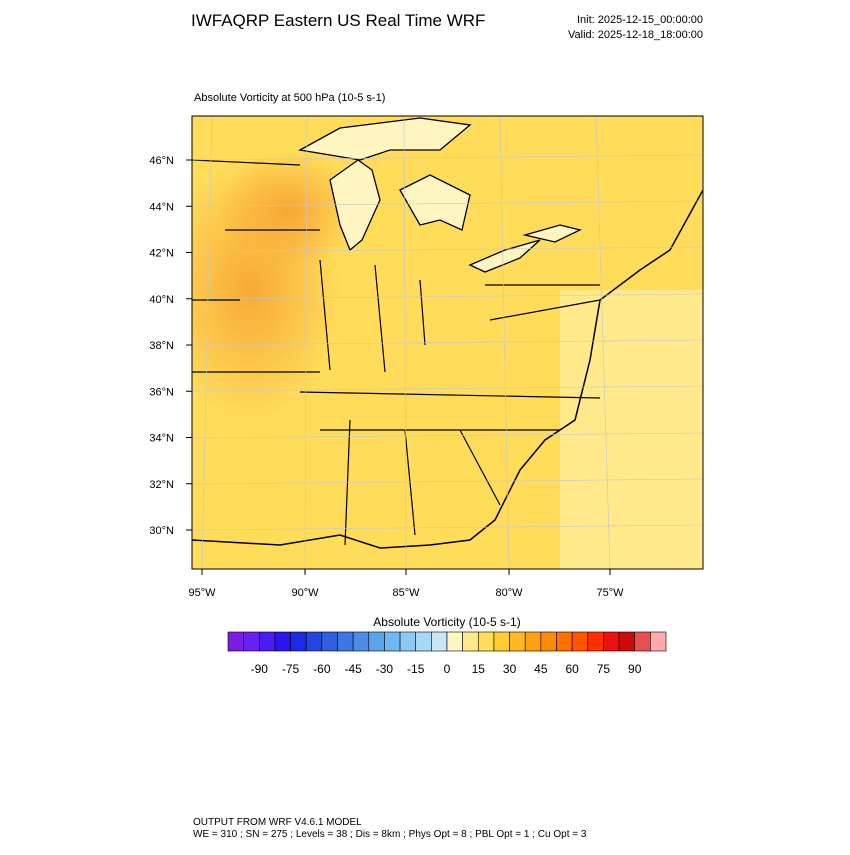 The width and height of the screenshot is (850, 855). Describe the element at coordinates (447, 669) in the screenshot. I see `colorbar-label: 0` at that location.